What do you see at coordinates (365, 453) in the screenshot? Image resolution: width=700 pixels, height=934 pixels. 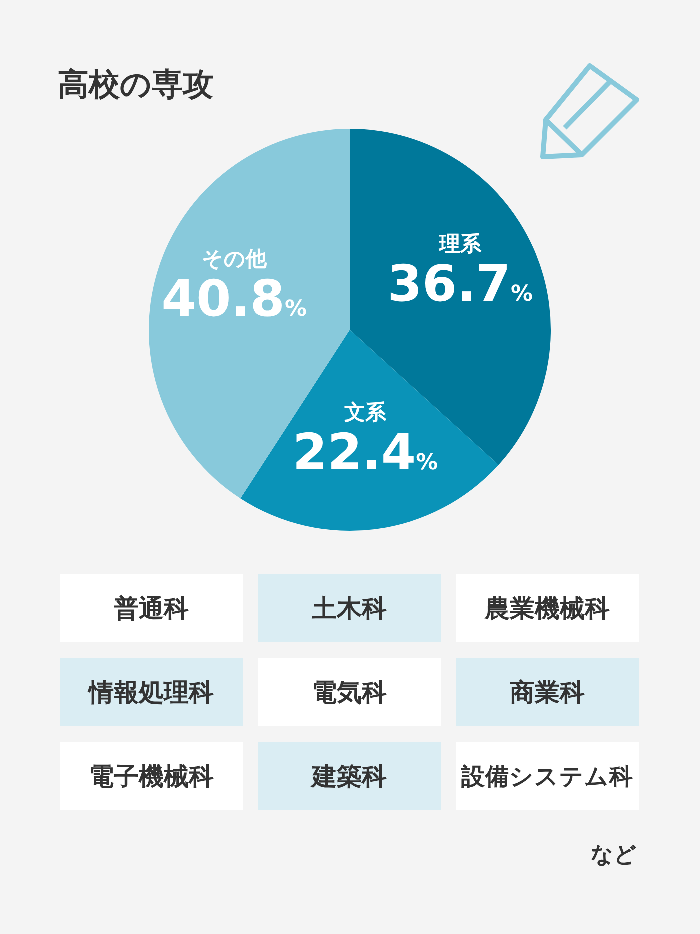 I see `data-label: 22.4%` at bounding box center [365, 453].